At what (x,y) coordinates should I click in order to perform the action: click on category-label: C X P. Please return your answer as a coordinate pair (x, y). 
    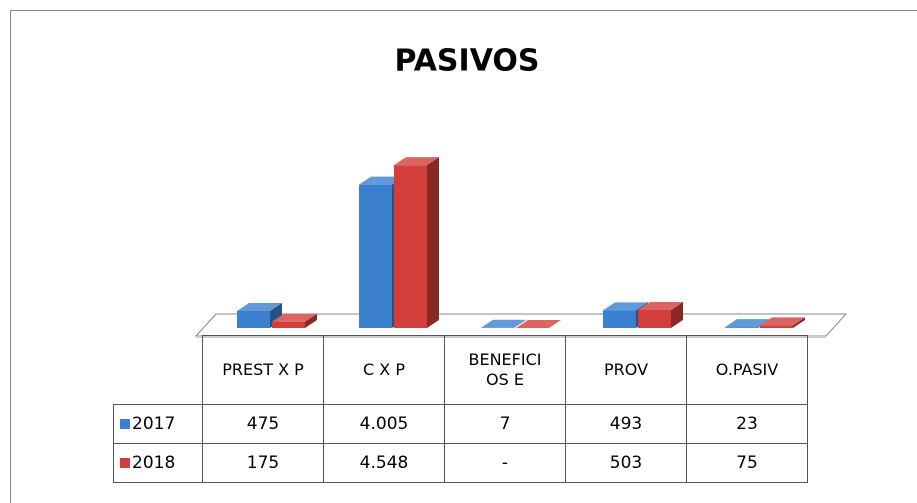
    Looking at the image, I should click on (384, 369).